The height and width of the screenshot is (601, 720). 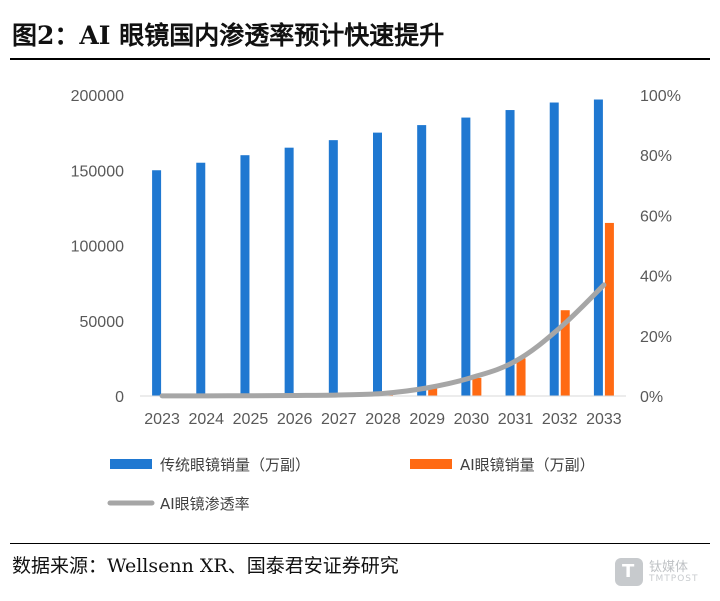 What do you see at coordinates (97, 171) in the screenshot?
I see `y-left-tick-label: 150000` at bounding box center [97, 171].